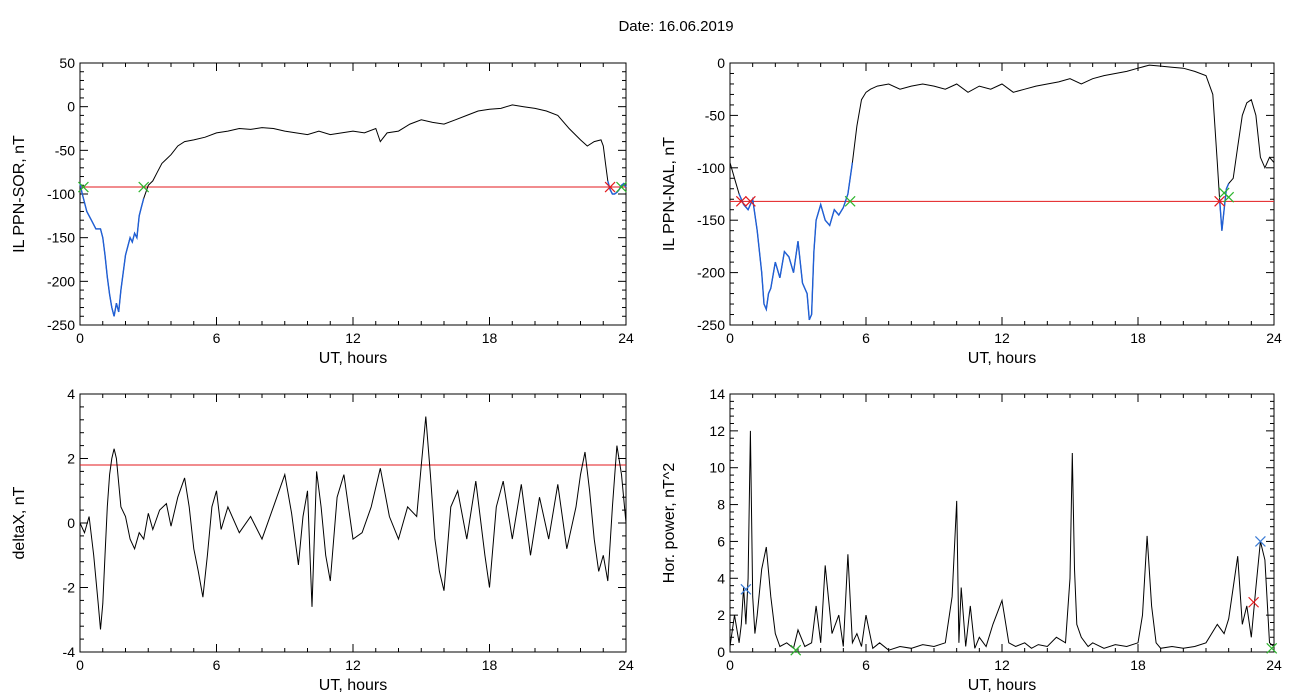 This screenshot has width=1300, height=700. Describe the element at coordinates (69, 588) in the screenshot. I see `y-tick-label: -2` at that location.